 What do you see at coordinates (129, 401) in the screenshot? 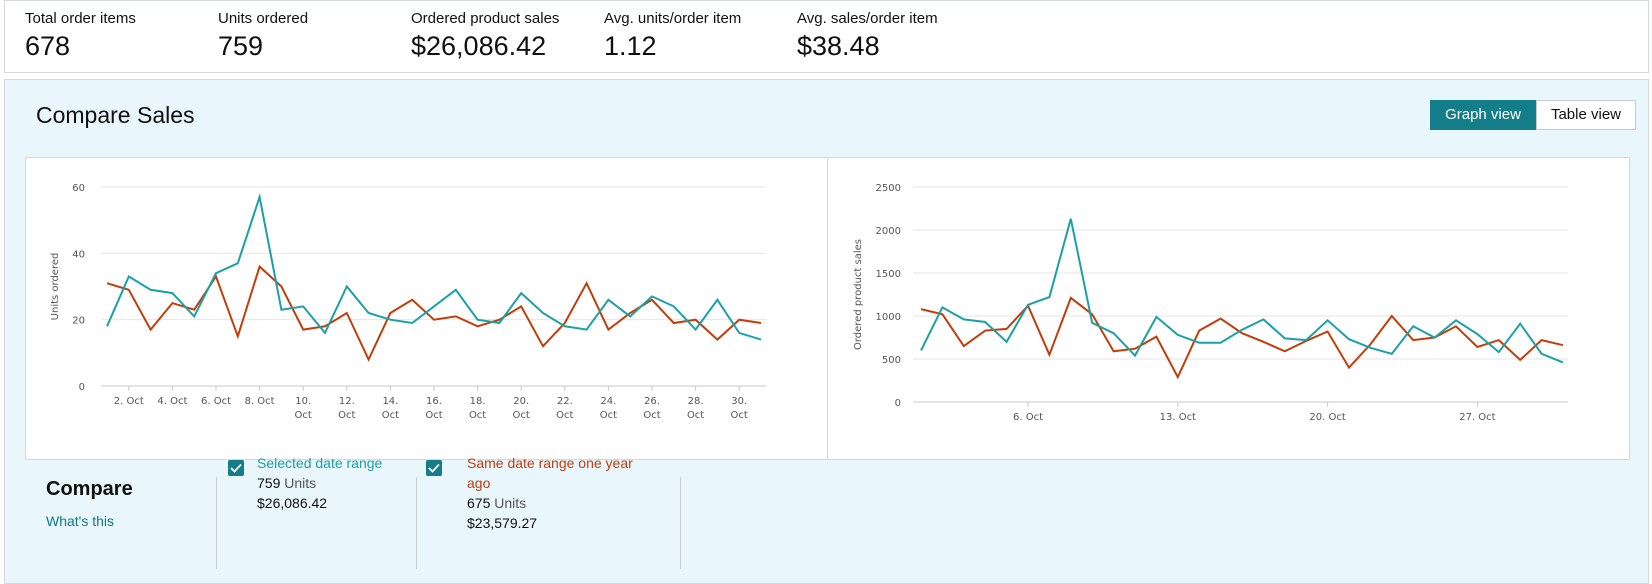
I see `x-tick-label: 2. Oct` at bounding box center [129, 401].